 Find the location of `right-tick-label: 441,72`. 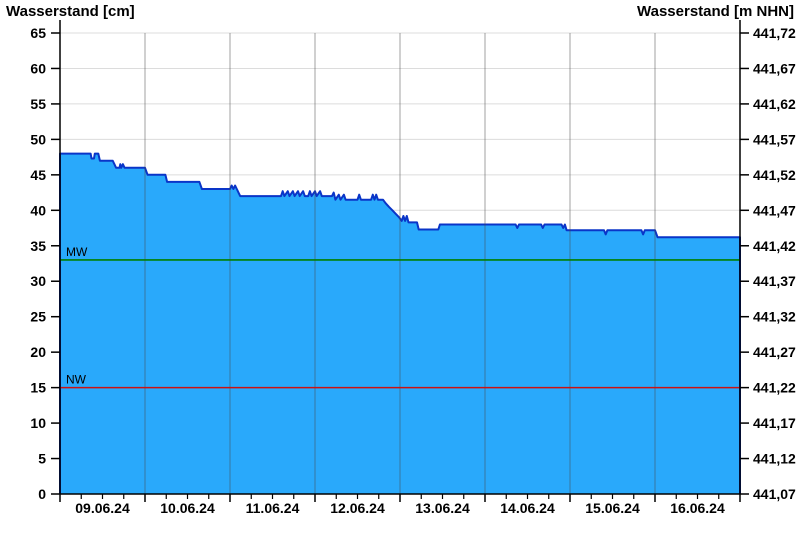

right-tick-label: 441,72 is located at coordinates (774, 33).